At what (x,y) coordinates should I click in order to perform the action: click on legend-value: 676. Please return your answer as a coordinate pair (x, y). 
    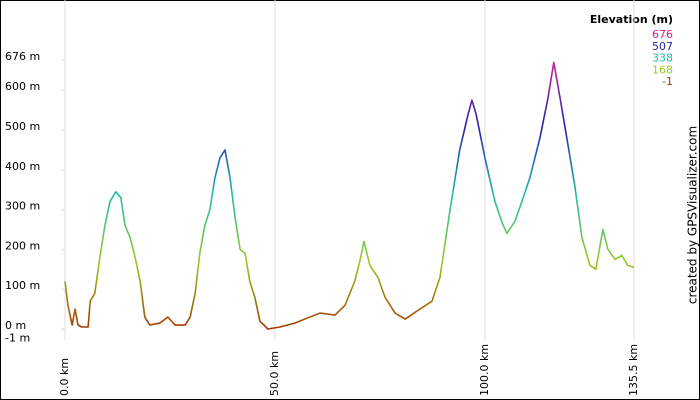
    Looking at the image, I should click on (662, 34).